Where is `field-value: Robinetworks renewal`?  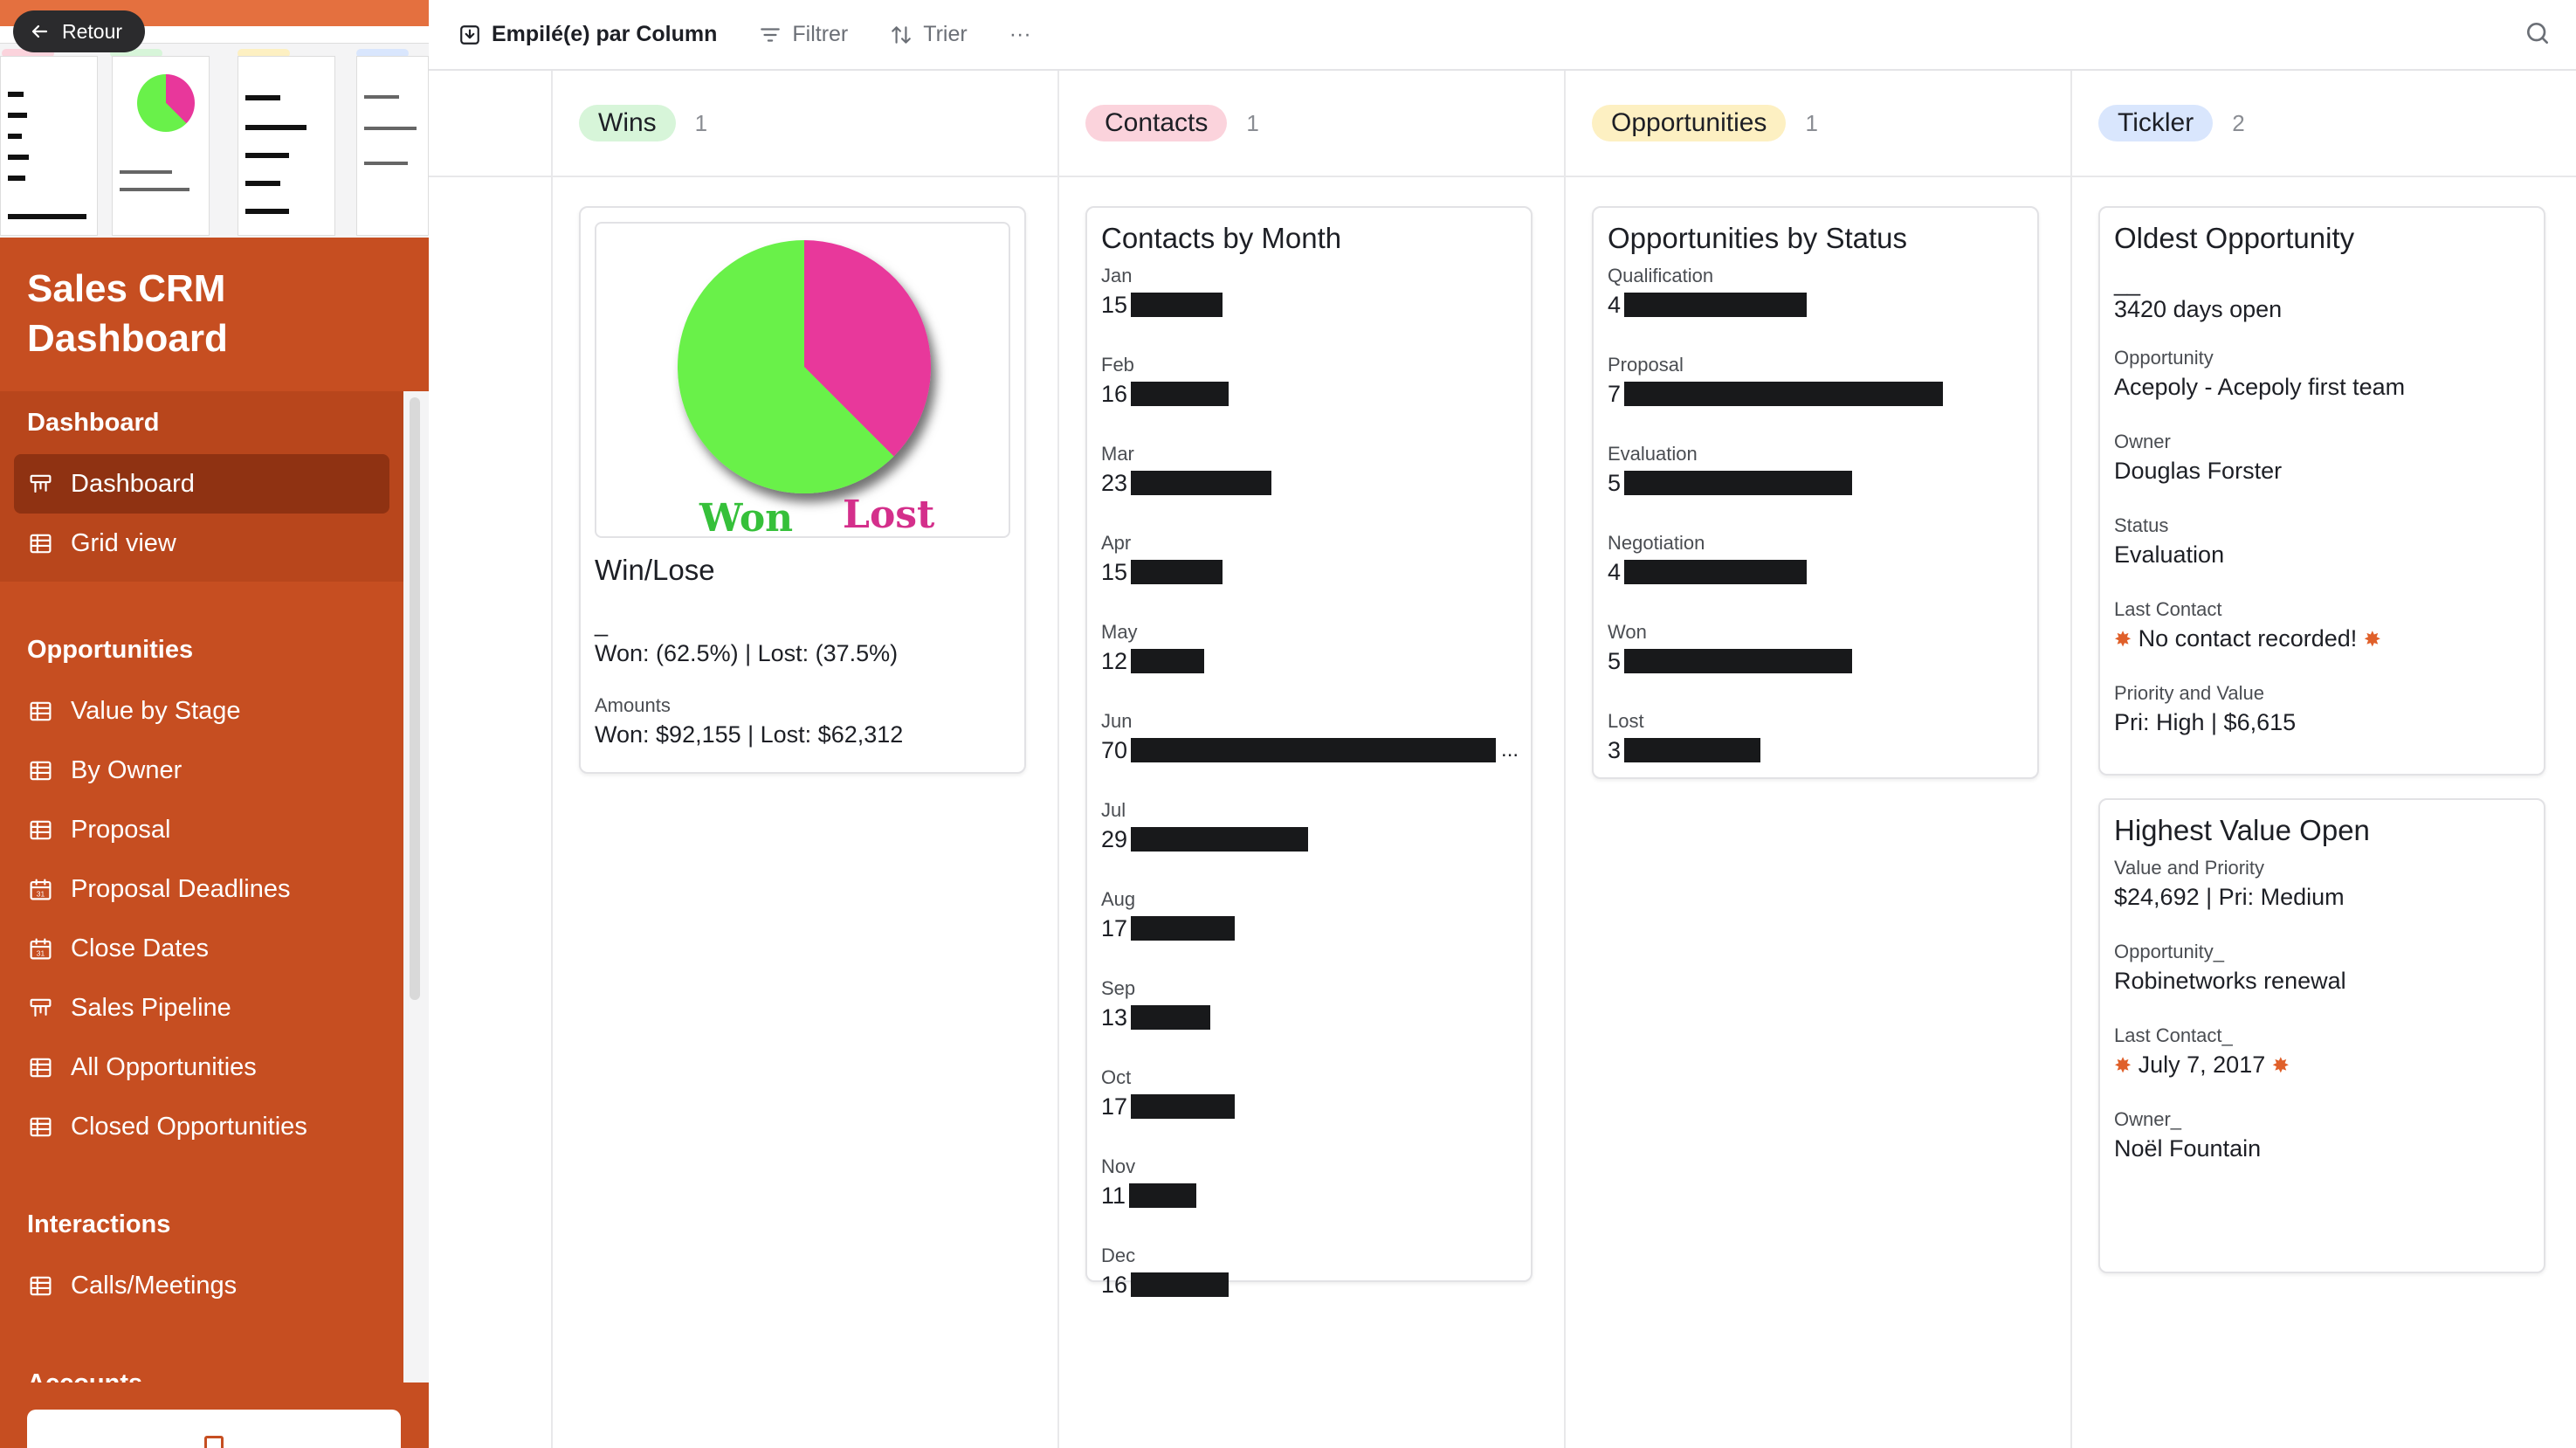
field-value: Robinetworks renewal is located at coordinates (2230, 981).